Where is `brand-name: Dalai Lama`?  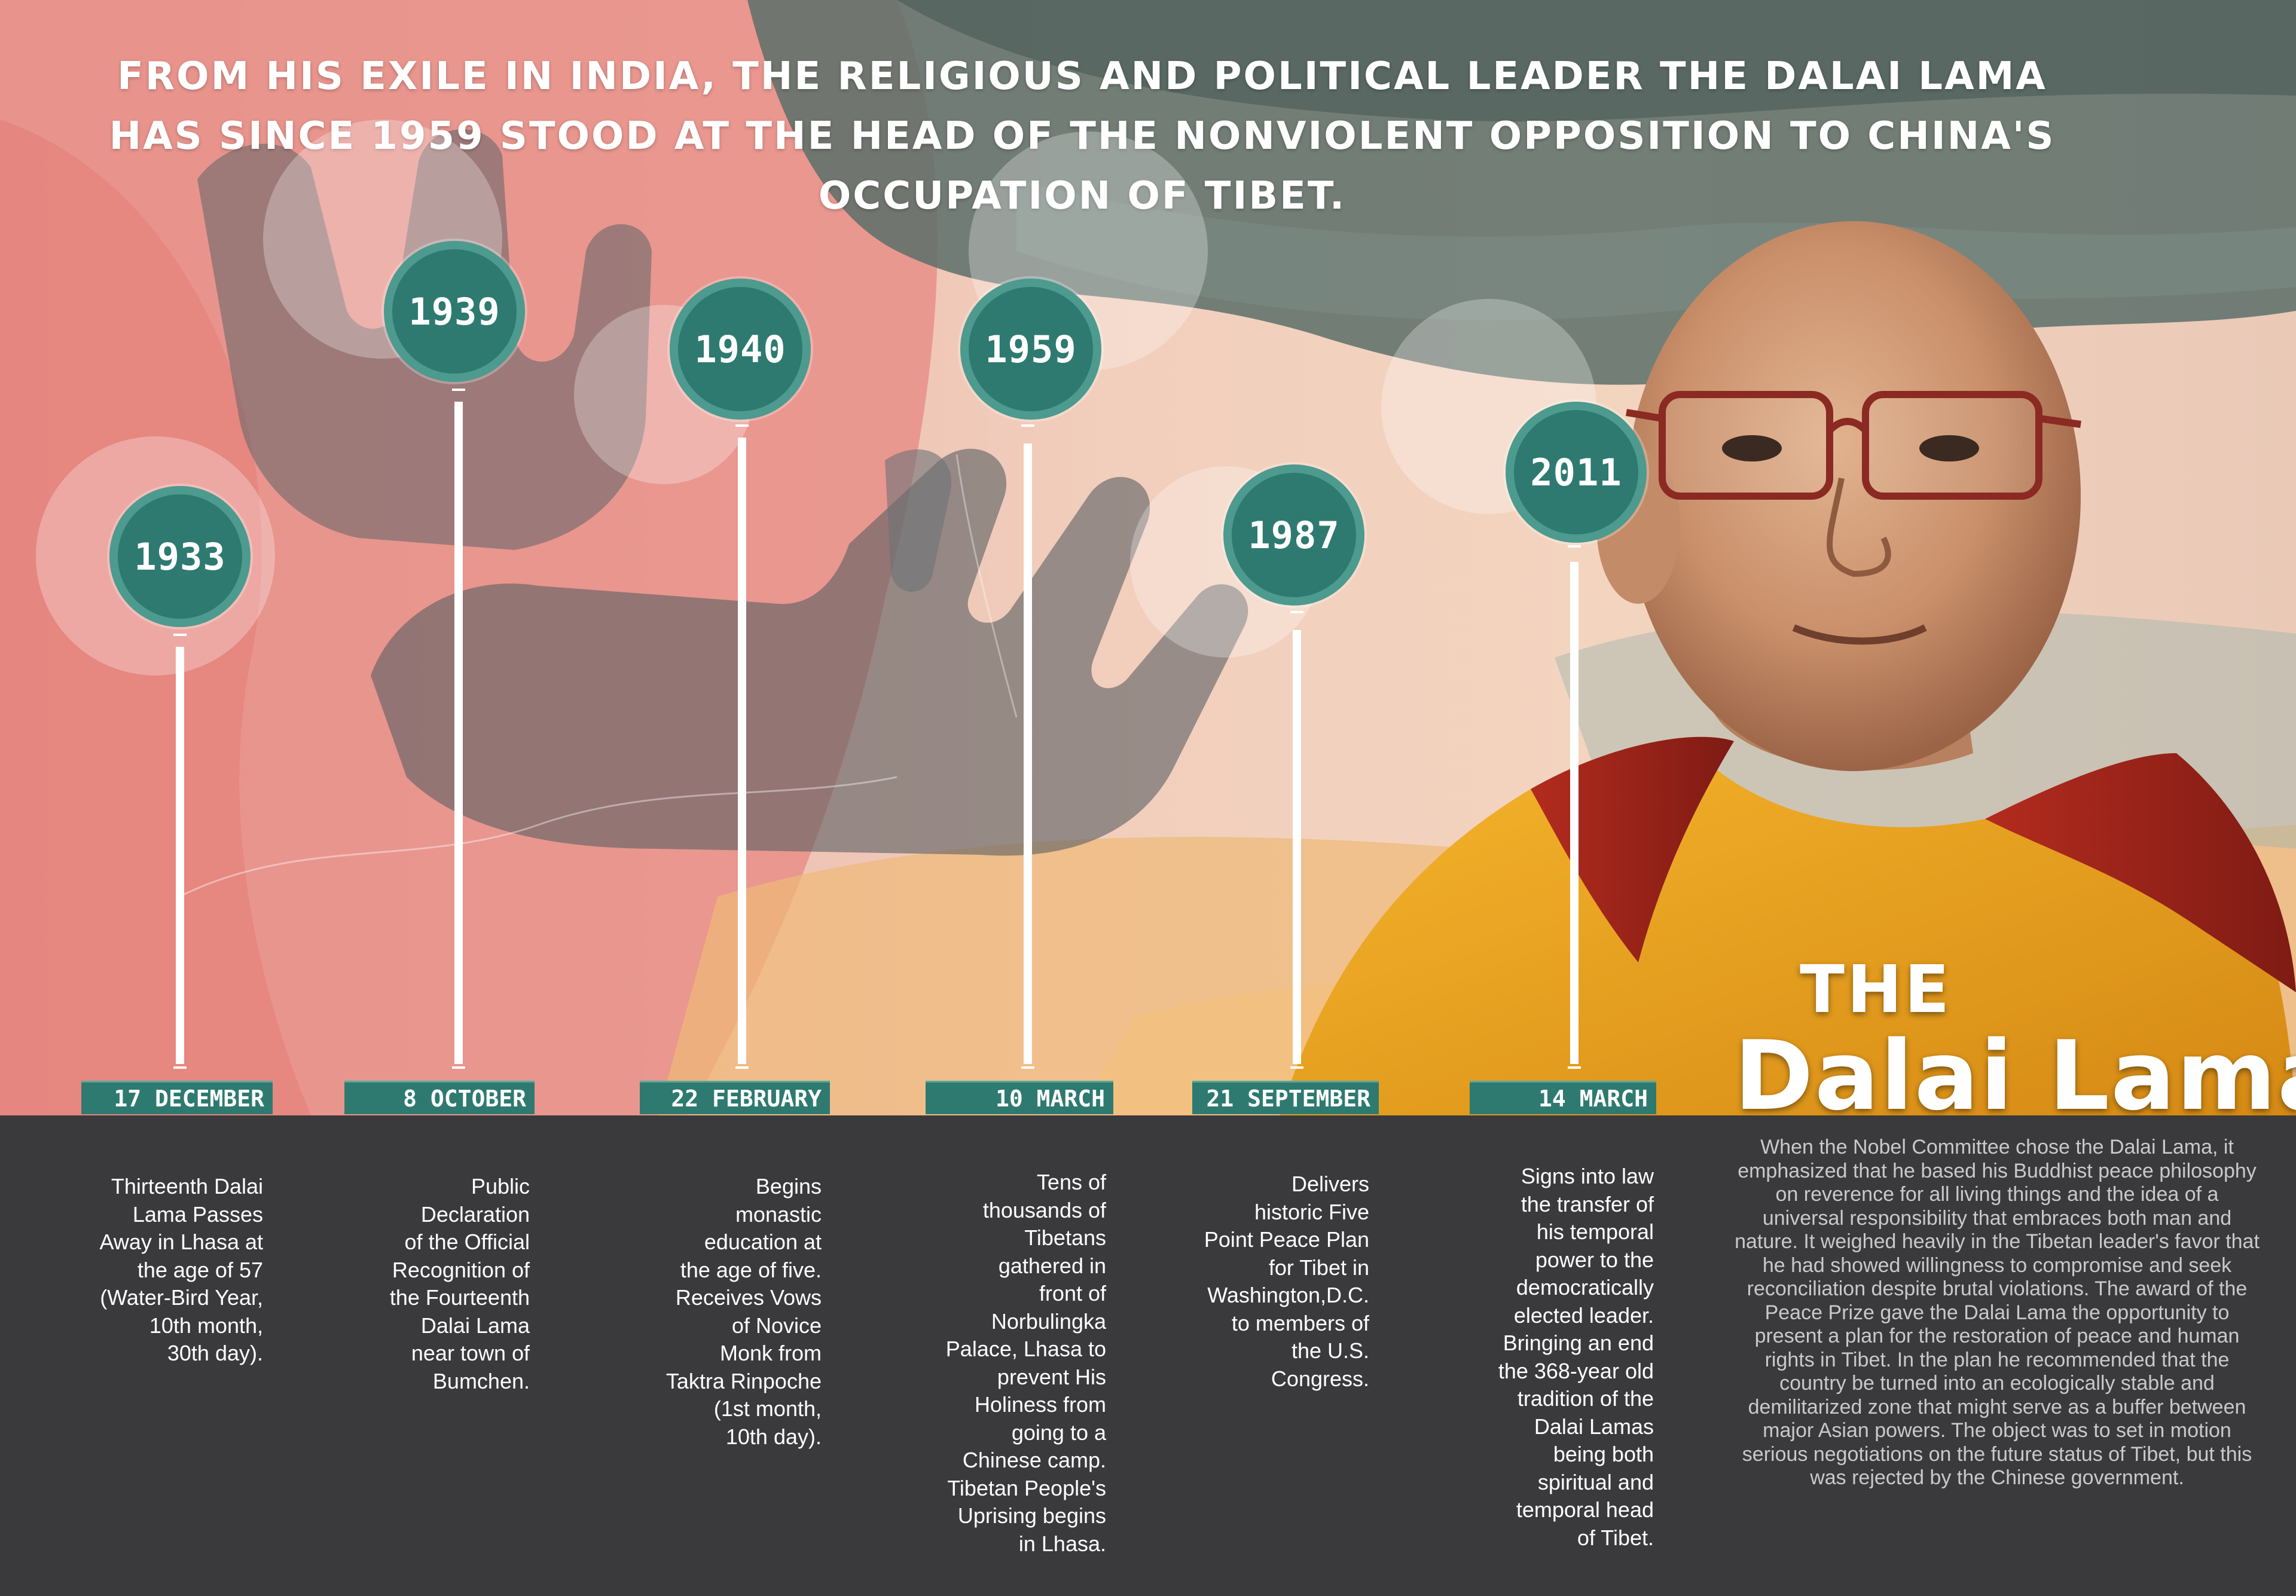
brand-name: Dalai Lama is located at coordinates (2015, 1068).